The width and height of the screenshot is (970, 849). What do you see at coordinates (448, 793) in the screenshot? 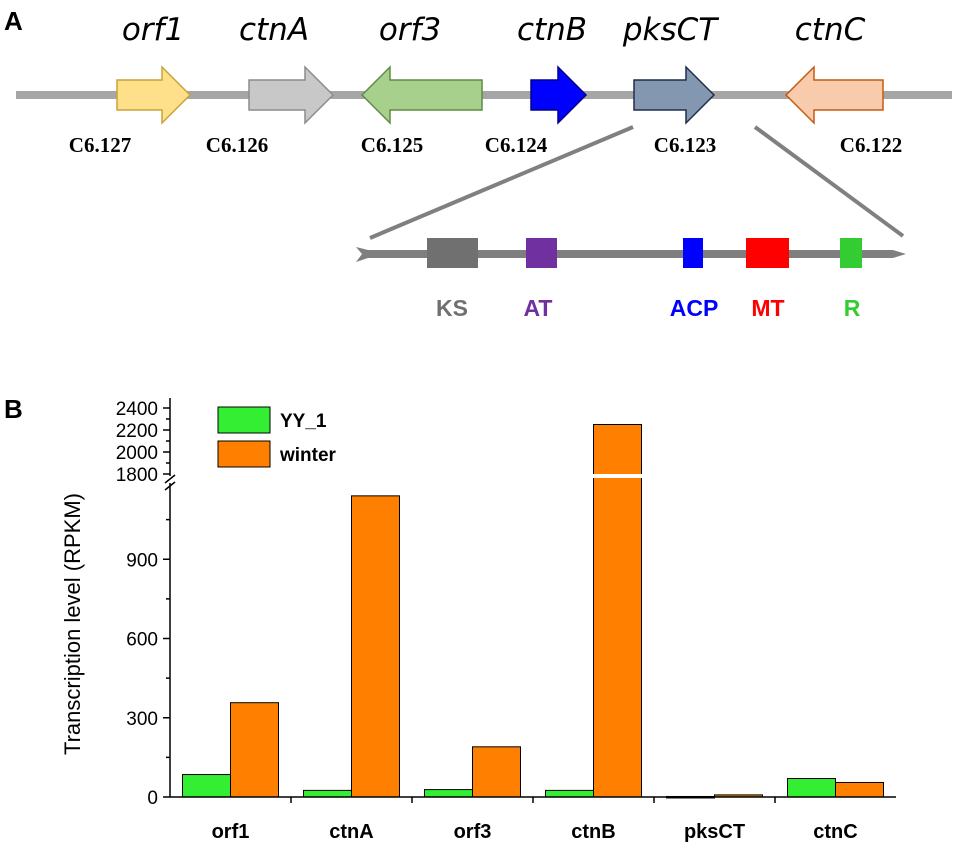
I see `bar-yy-1-orf3` at bounding box center [448, 793].